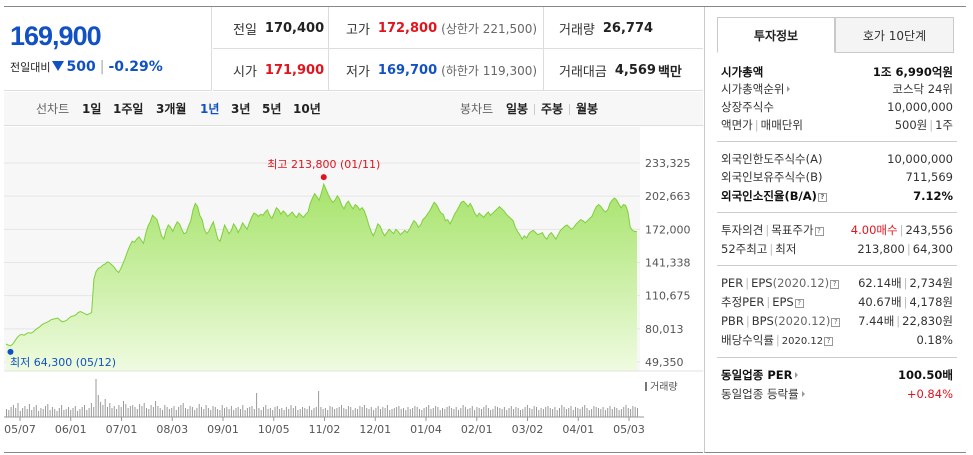 The height and width of the screenshot is (455, 973). What do you see at coordinates (874, 229) in the screenshot?
I see `opinion-value: 4.00매수` at bounding box center [874, 229].